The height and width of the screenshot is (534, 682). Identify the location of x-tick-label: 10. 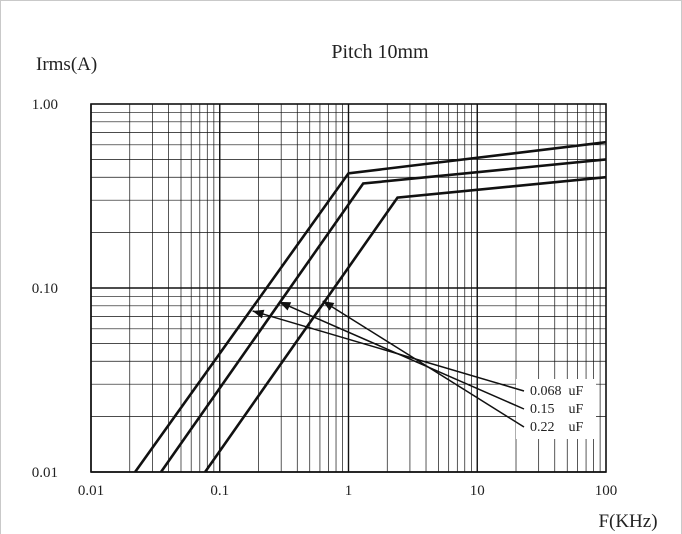
(477, 491).